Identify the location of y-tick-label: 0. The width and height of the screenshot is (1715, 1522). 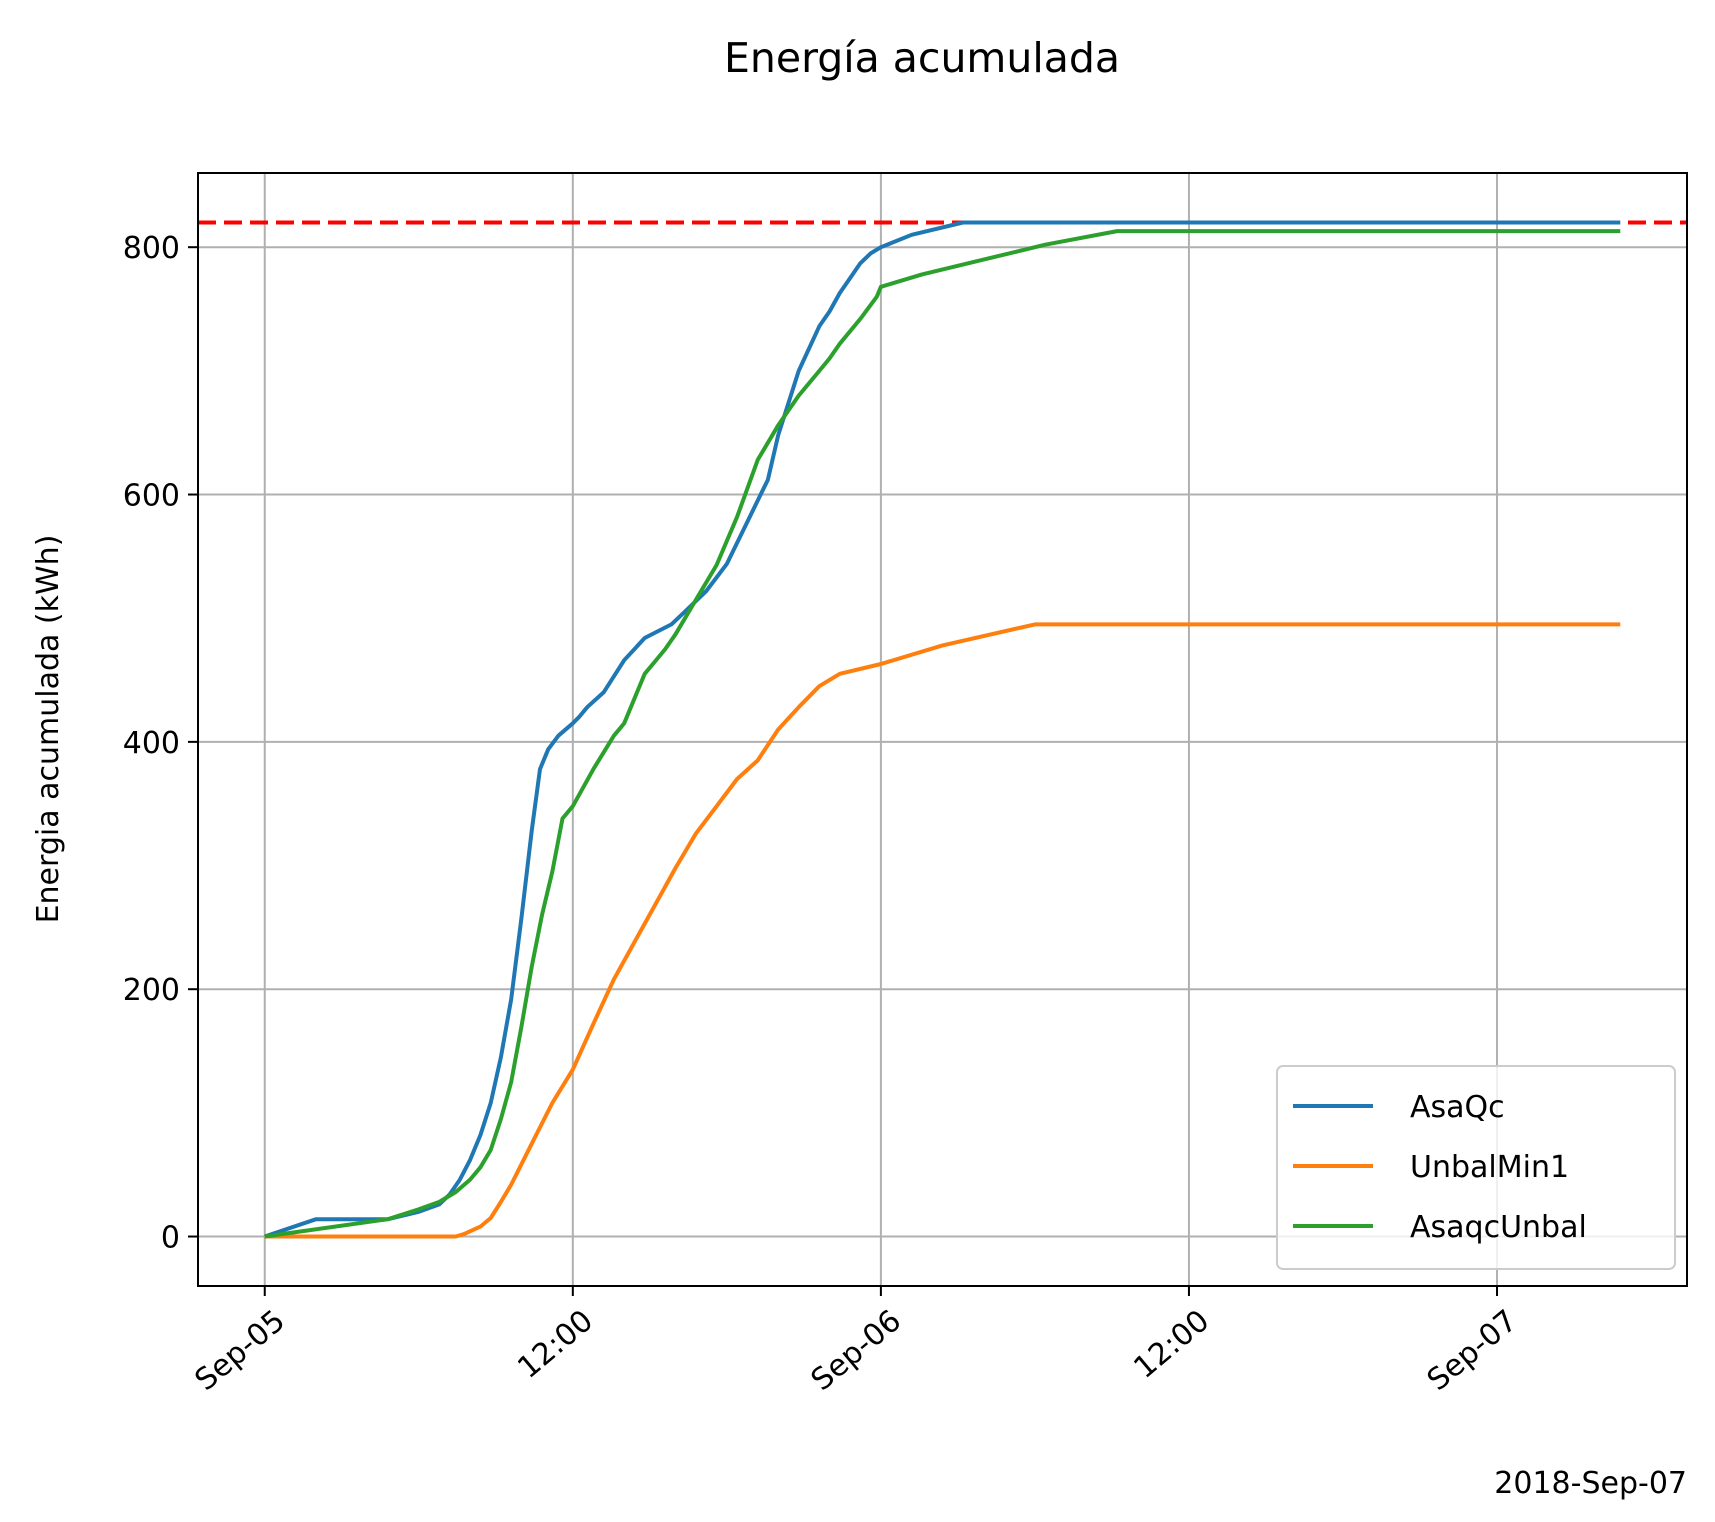
(170, 1238).